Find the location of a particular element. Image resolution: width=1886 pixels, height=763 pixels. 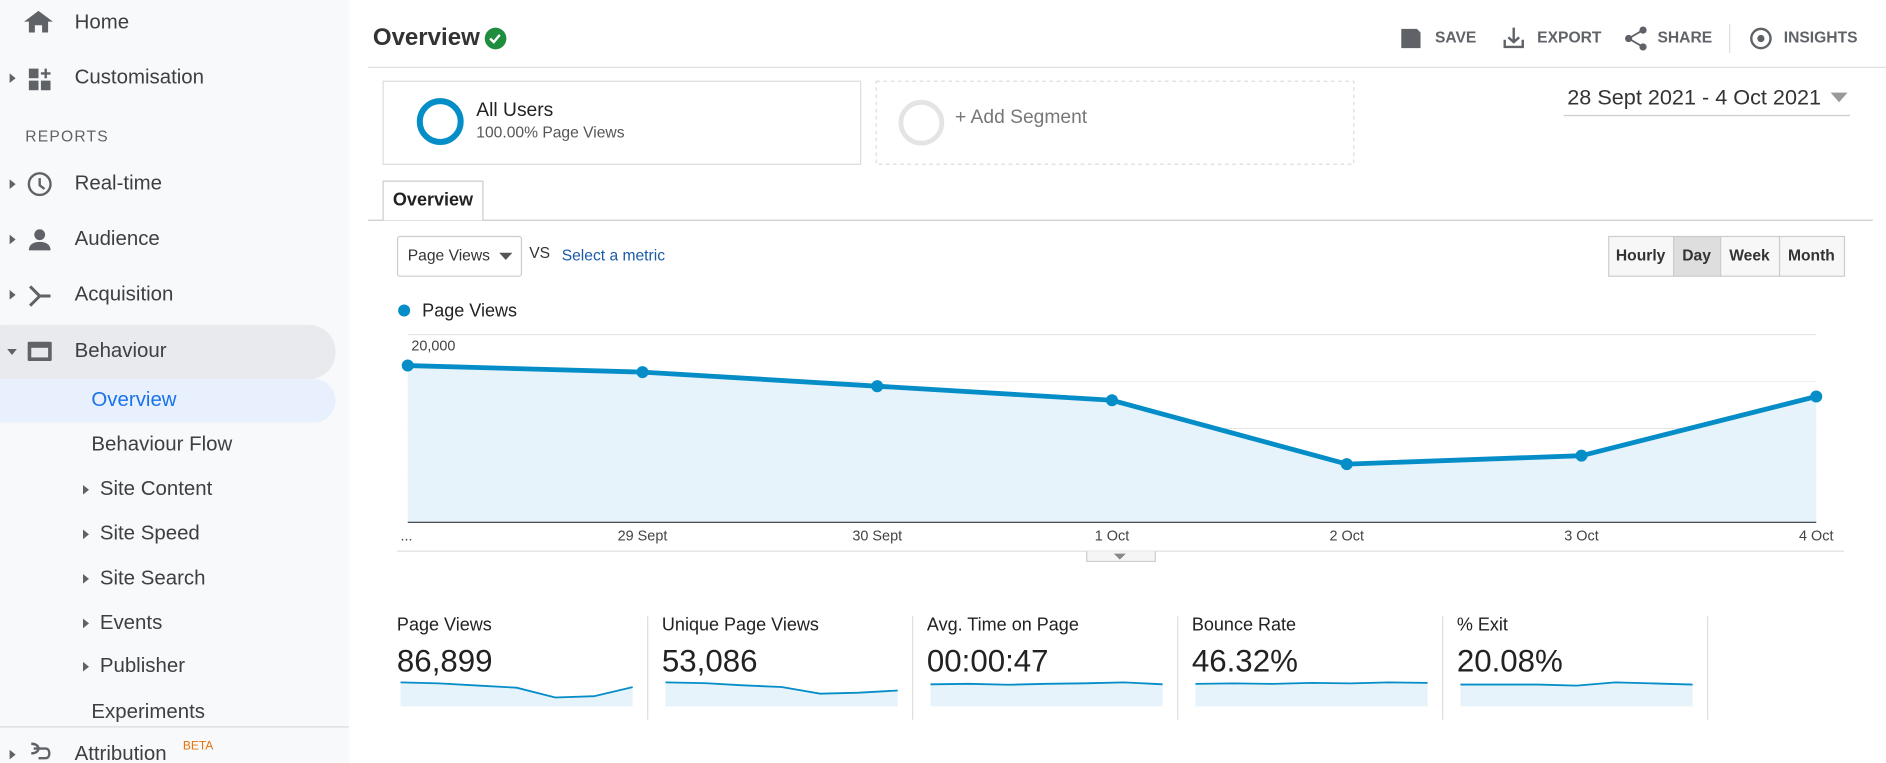

scorecard-label: Unique Page Views is located at coordinates (740, 625).